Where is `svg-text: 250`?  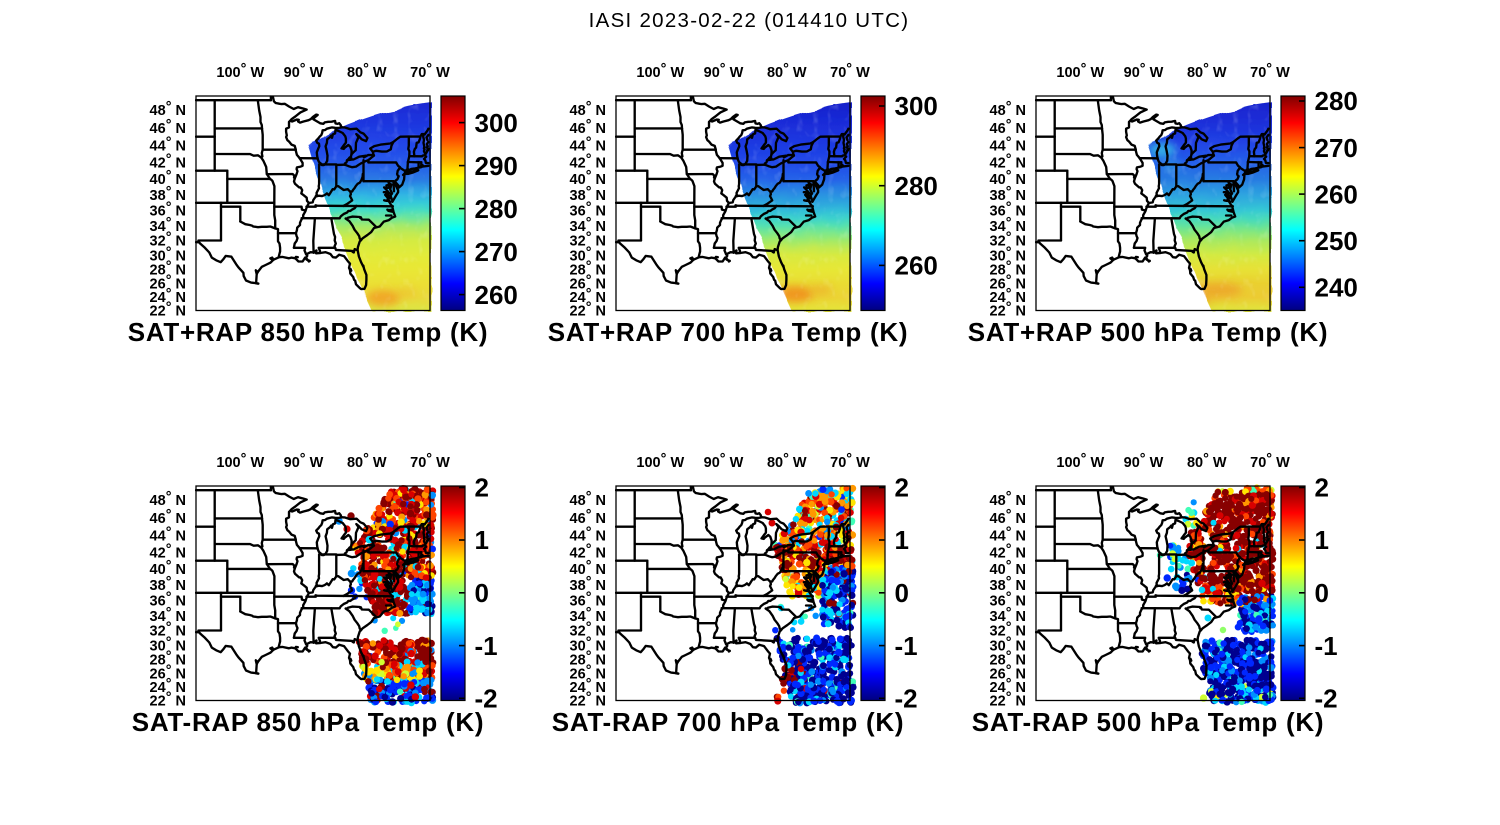
svg-text: 250 is located at coordinates (1336, 241).